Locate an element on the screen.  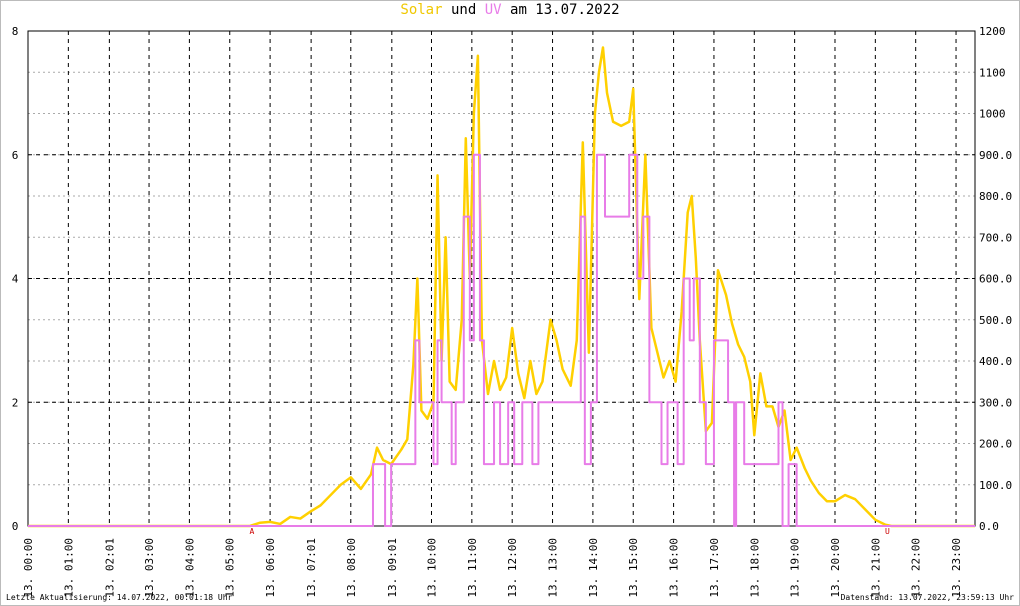
y2-tick-label: 200.0 is located at coordinates (995, 444).